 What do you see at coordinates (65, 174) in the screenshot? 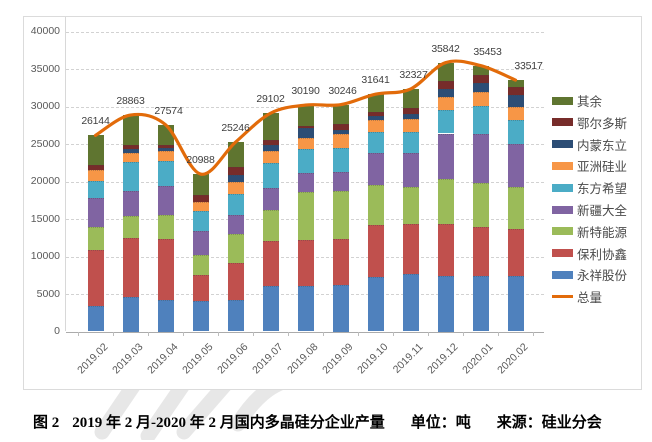
I see `y-axis` at bounding box center [65, 174].